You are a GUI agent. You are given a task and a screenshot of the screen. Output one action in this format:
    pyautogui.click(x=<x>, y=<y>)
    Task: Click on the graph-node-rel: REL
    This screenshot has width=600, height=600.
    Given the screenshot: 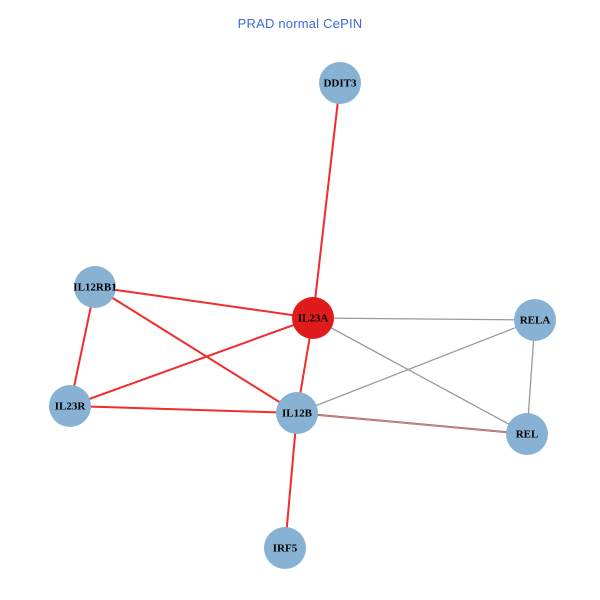 What is the action you would take?
    pyautogui.click(x=527, y=434)
    